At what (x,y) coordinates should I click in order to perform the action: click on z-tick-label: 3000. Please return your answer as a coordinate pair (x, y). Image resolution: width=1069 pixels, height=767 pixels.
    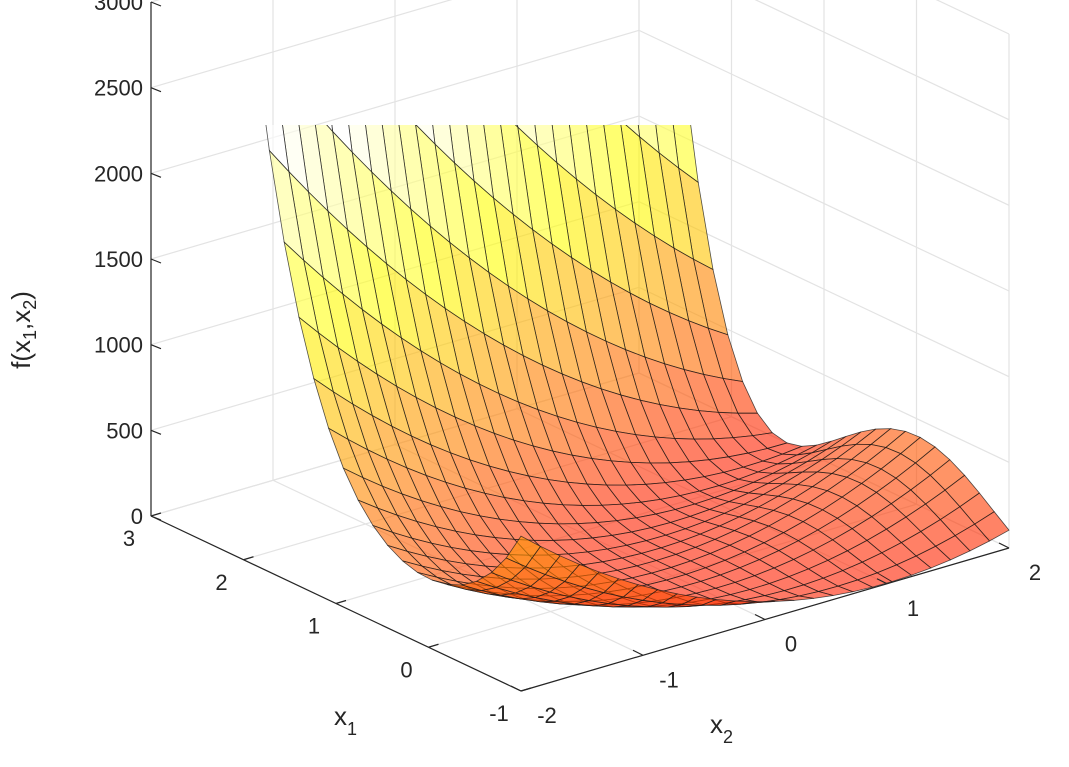
    Looking at the image, I should click on (118, 7).